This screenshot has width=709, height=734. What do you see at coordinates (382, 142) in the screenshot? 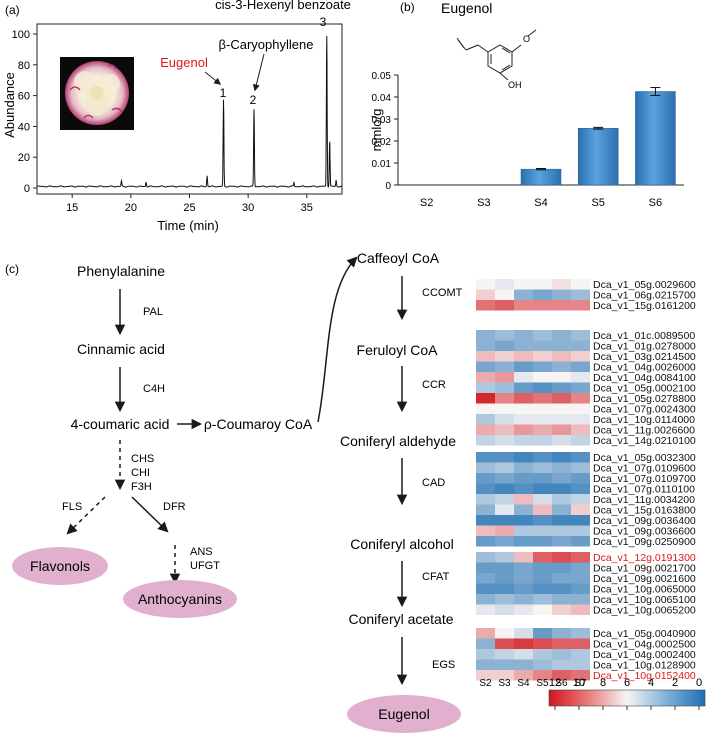
I see `bar-y-tick-label: 0.02` at bounding box center [382, 142].